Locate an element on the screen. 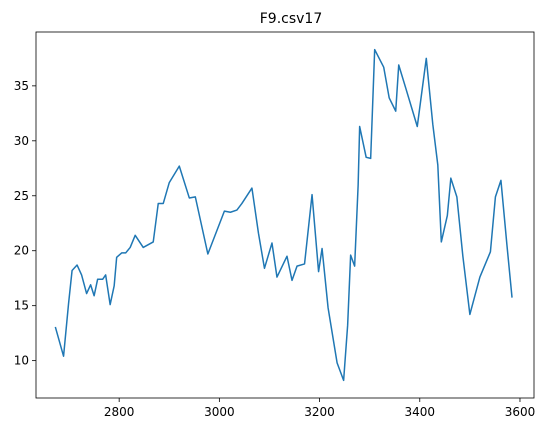 This screenshot has width=546, height=433. y-tick-label: 10 is located at coordinates (21, 361).